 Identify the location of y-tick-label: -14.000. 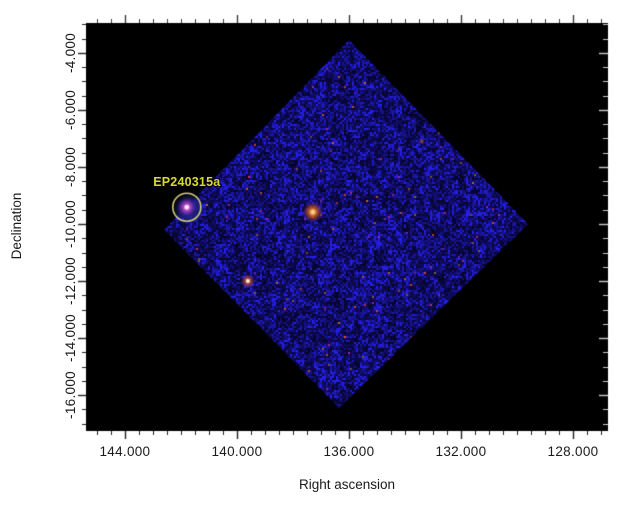
(70, 338).